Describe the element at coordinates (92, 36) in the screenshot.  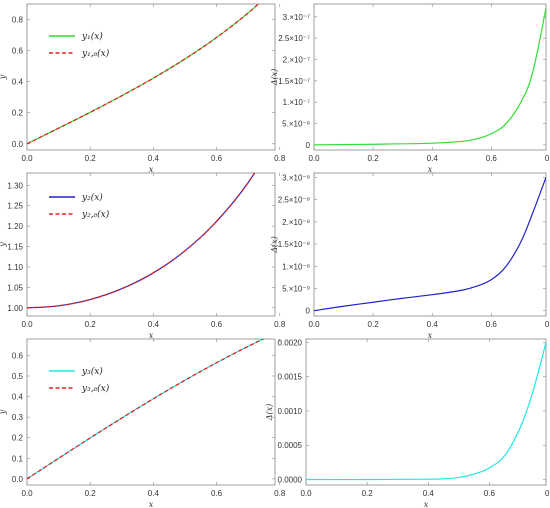
I see `legend-label: y₁(x)` at that location.